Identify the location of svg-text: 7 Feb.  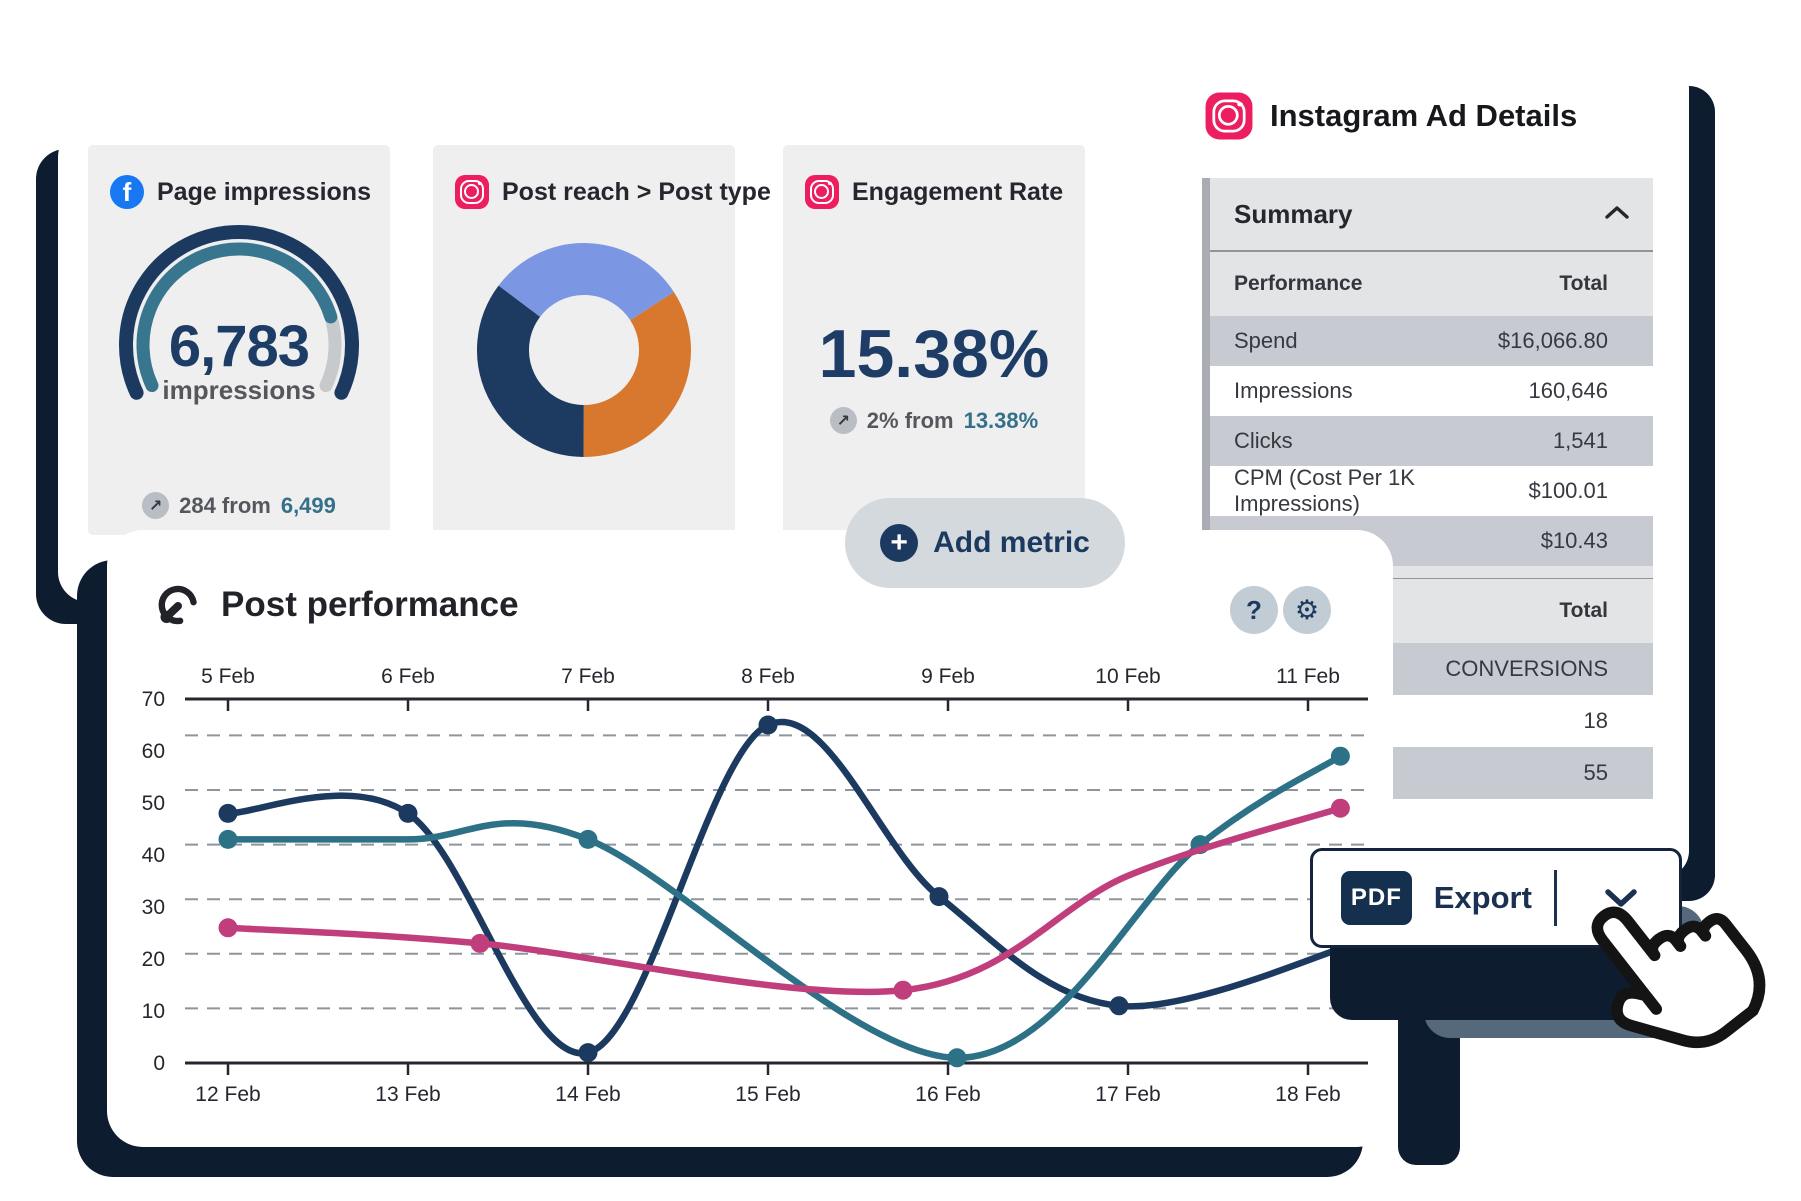
(588, 676).